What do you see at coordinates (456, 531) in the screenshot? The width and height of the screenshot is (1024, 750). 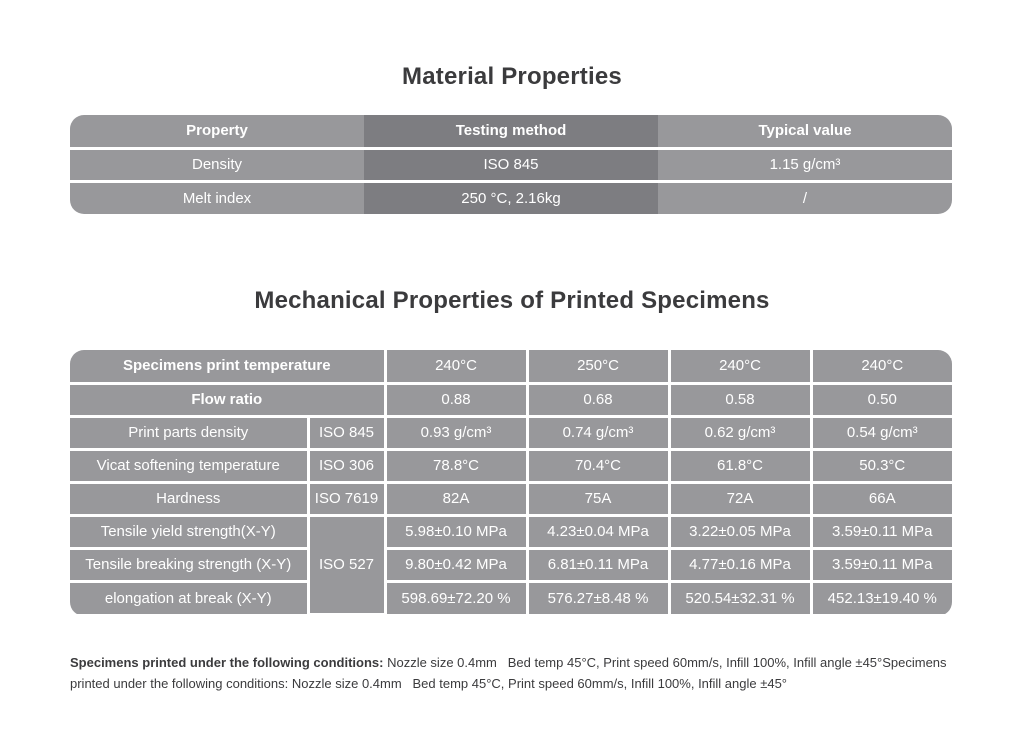 I see `cell-value: 5.98±0.10 MPa` at bounding box center [456, 531].